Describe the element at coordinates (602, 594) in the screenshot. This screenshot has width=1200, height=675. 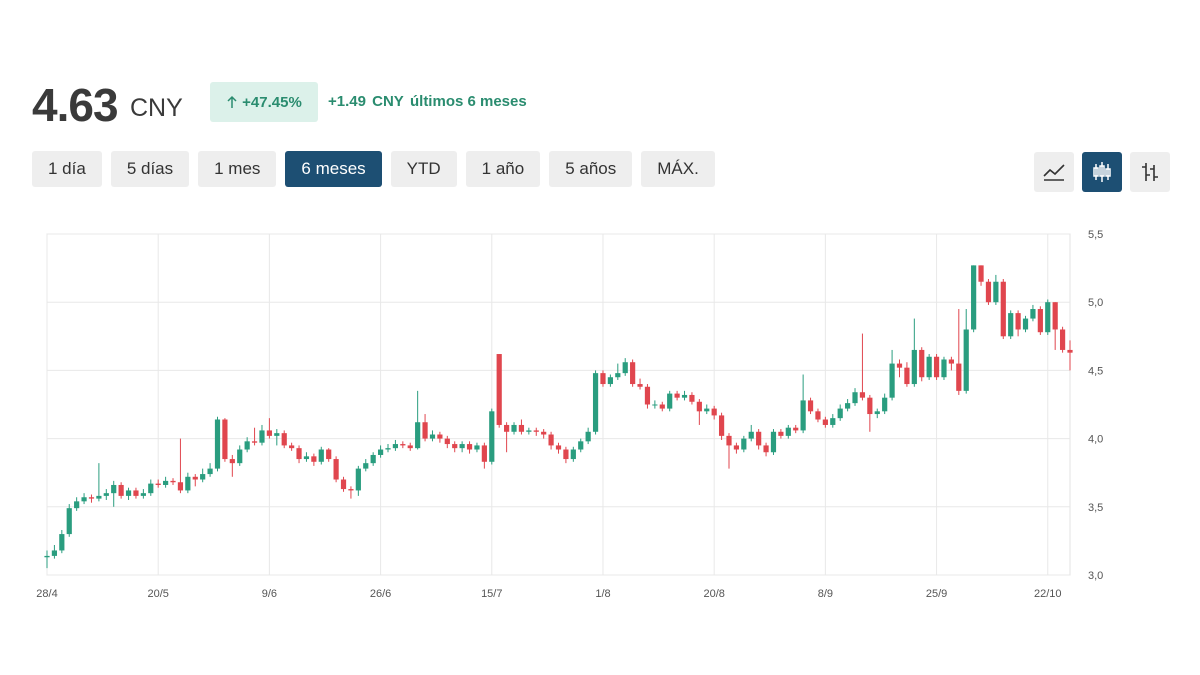
I see `x-tick-label: 1/8` at that location.